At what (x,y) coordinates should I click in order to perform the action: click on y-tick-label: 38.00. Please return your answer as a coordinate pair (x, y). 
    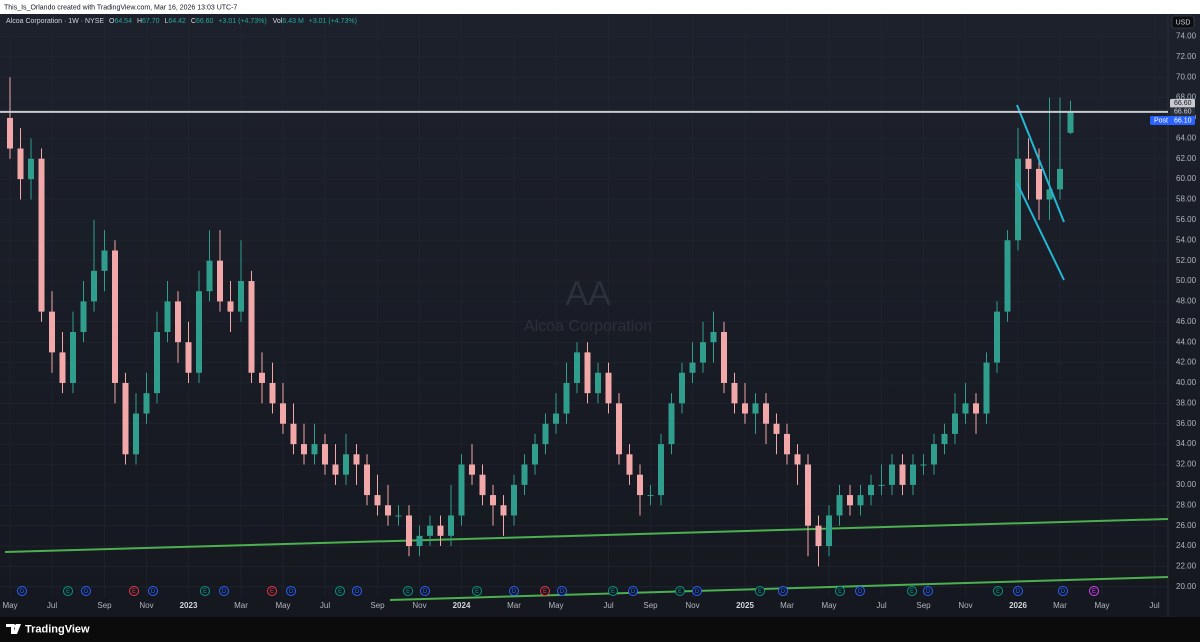
    Looking at the image, I should click on (1186, 402).